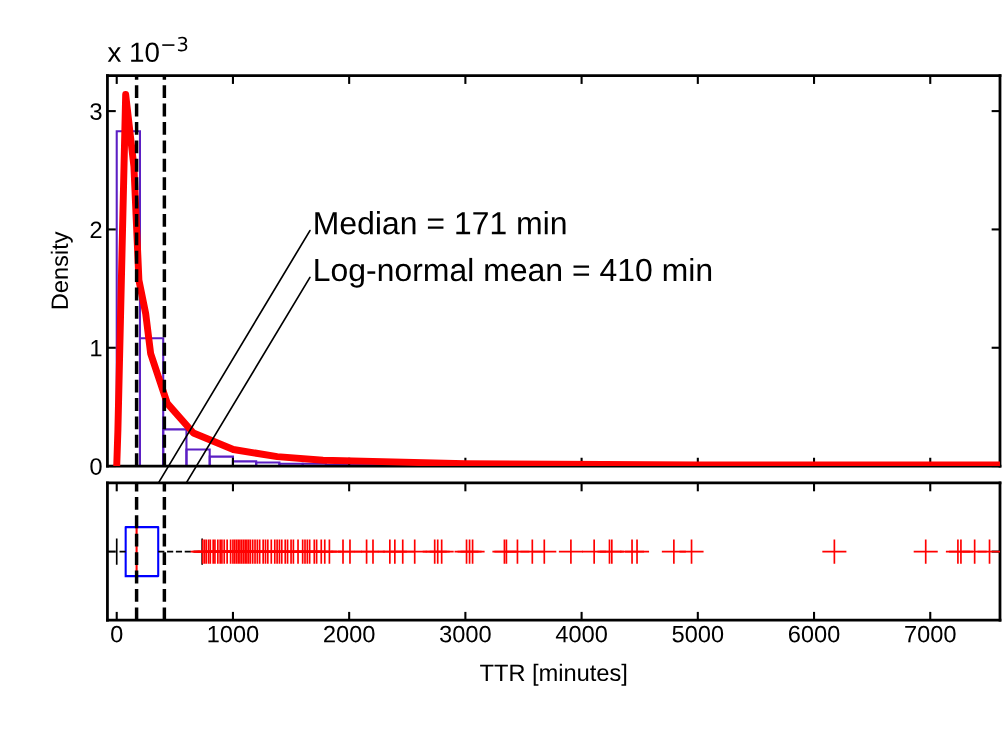  I want to click on x-tick-label: 6000, so click(814, 634).